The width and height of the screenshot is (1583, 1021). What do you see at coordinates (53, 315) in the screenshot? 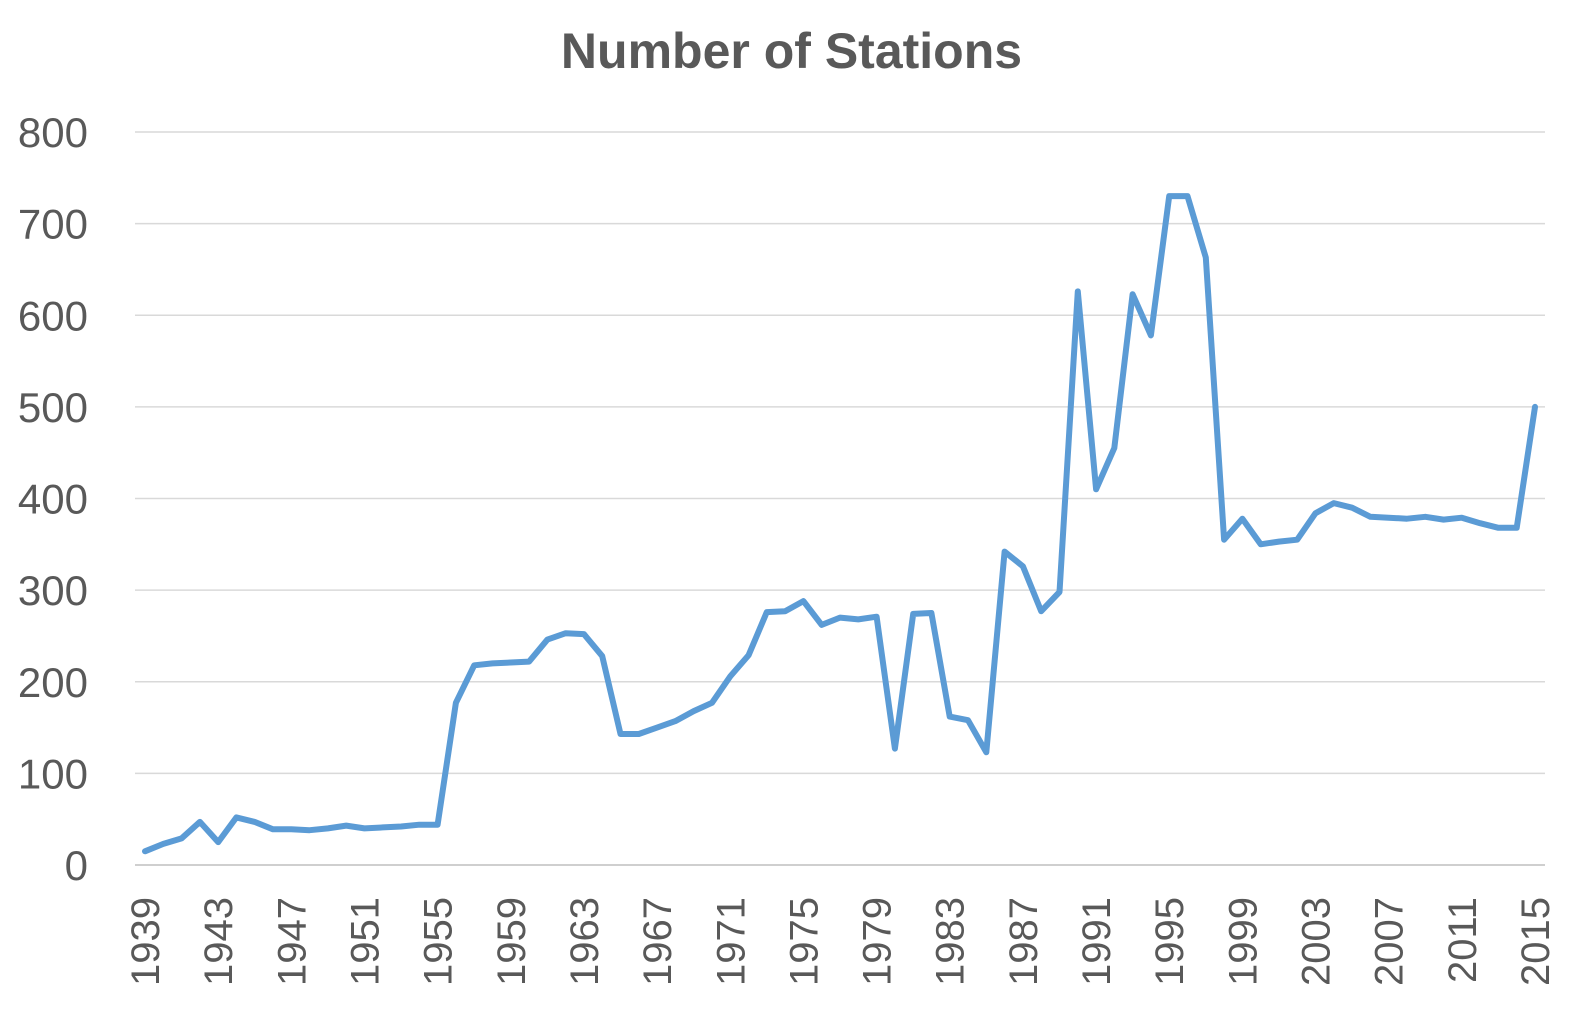
I see `y-tick-label: 600` at bounding box center [53, 315].